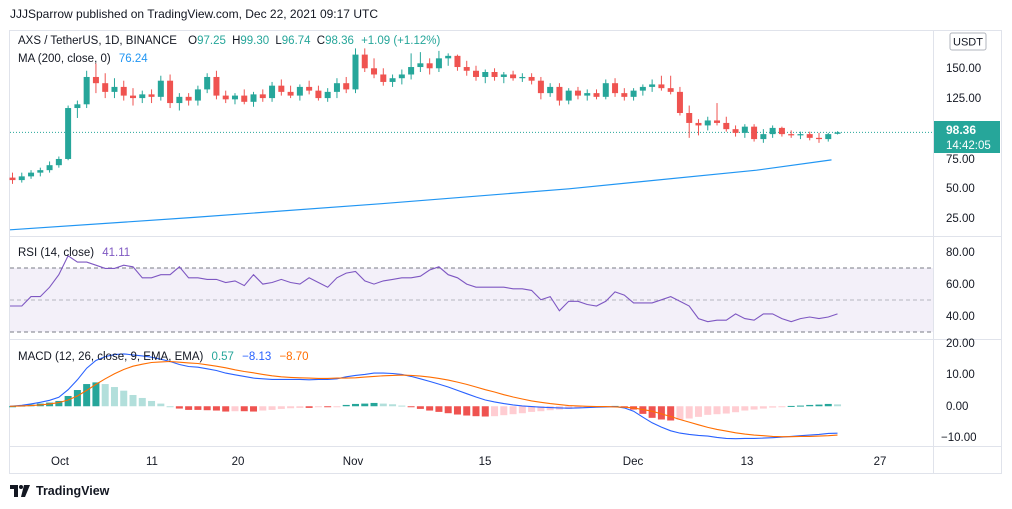 This screenshot has height=509, width=1012. I want to click on last-price-badge, so click(967, 137).